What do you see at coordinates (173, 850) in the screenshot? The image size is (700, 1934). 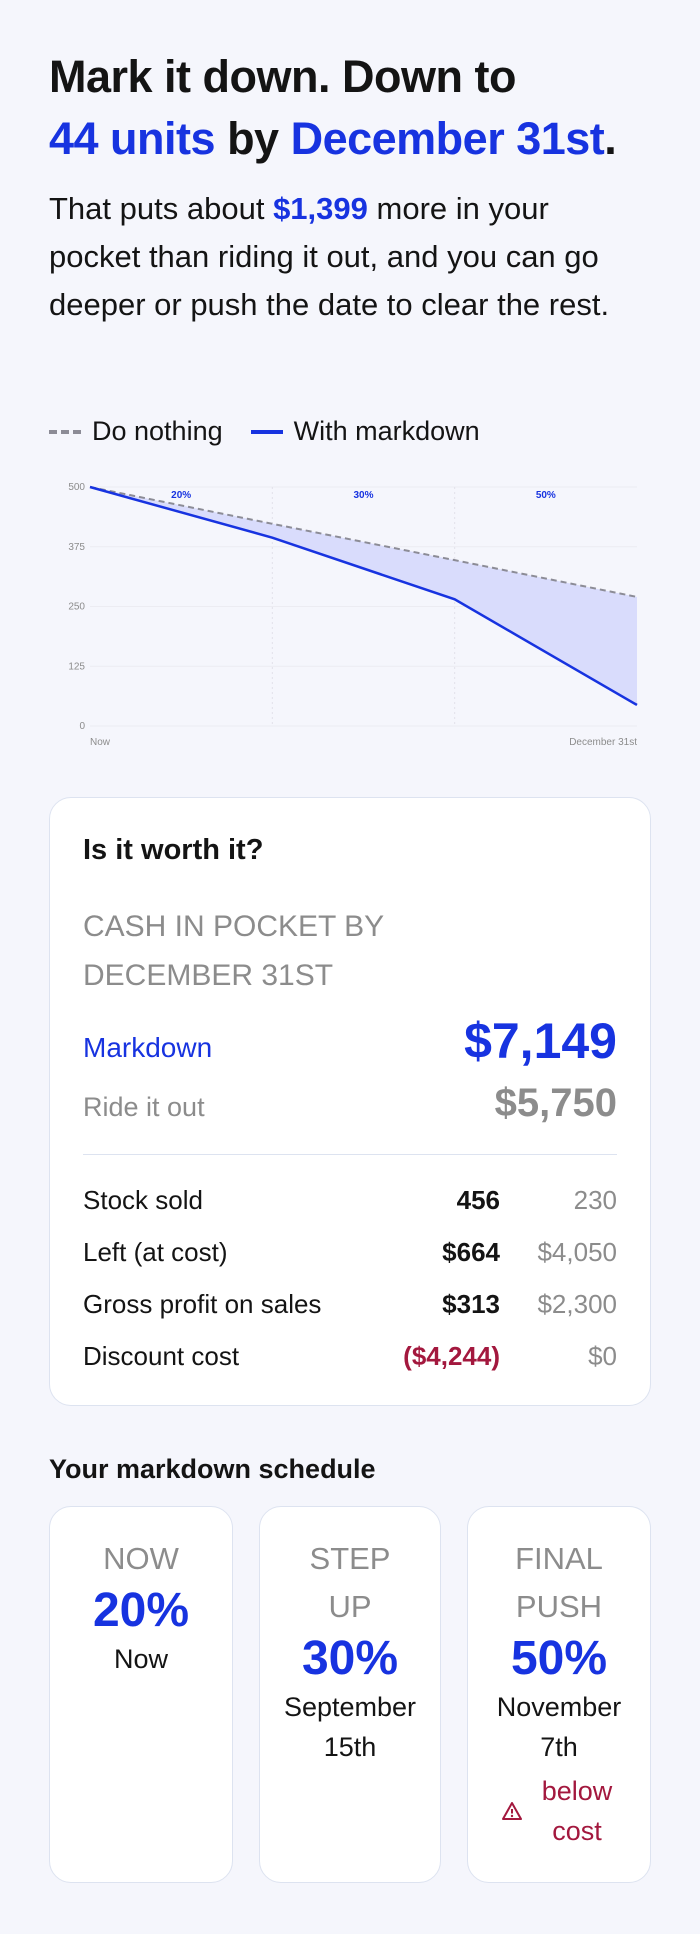 I see `card-title: Is it worth it?` at bounding box center [173, 850].